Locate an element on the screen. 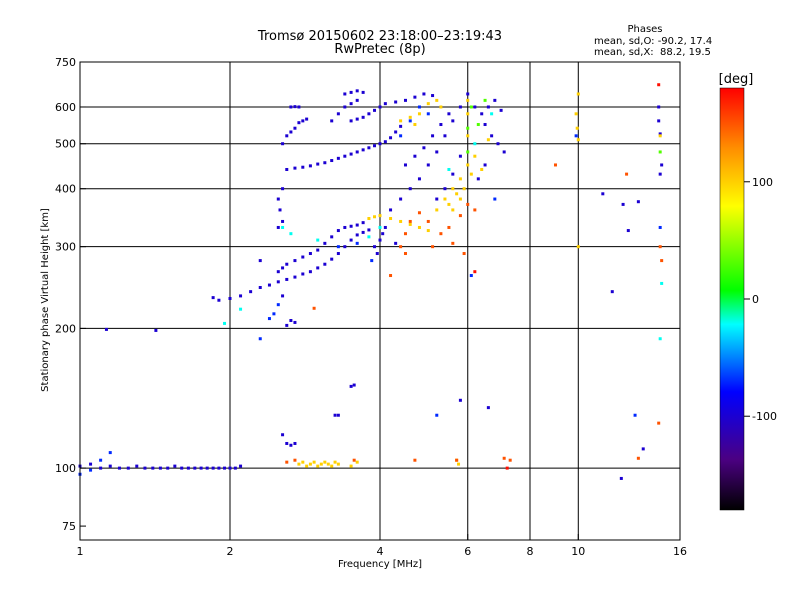 Image resolution: width=800 pixels, height=600 pixels. x-tick-label: 1 is located at coordinates (80, 551).